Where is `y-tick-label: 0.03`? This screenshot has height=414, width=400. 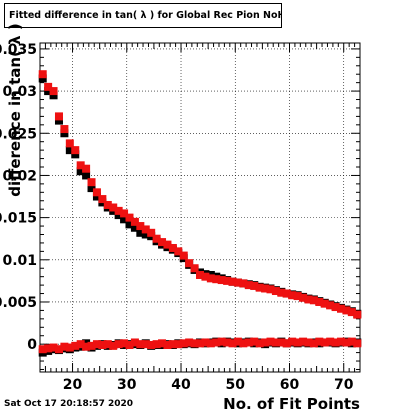
y-tick-label: 0.03 is located at coordinates (19, 92).